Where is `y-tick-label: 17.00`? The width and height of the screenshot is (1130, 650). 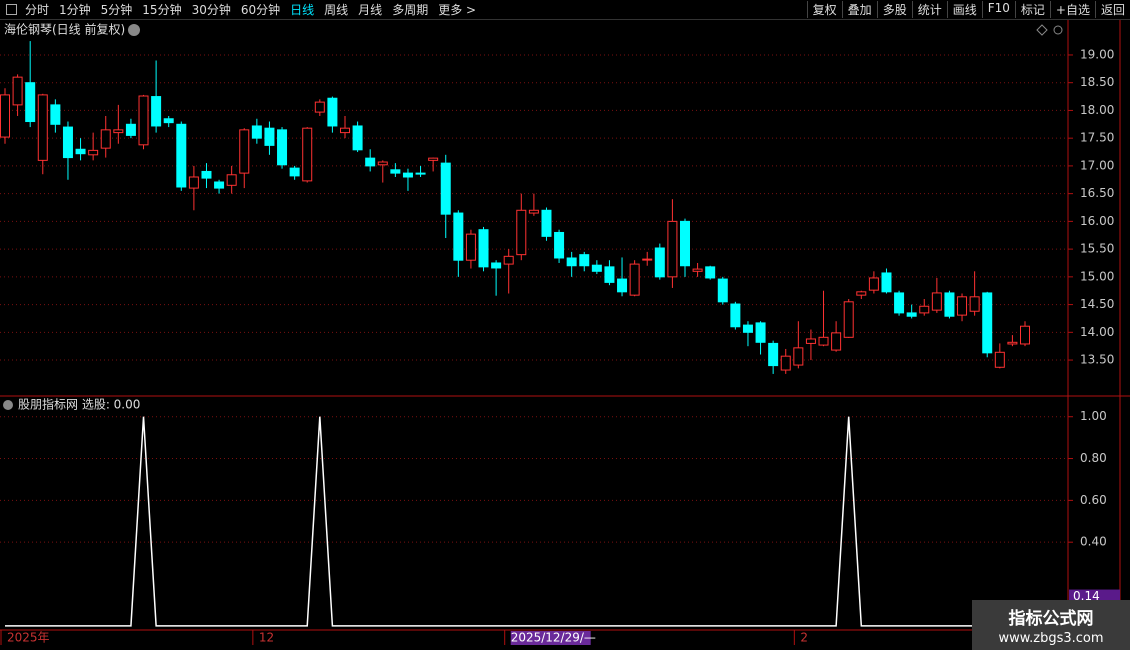
y-tick-label: 17.00 is located at coordinates (1097, 165).